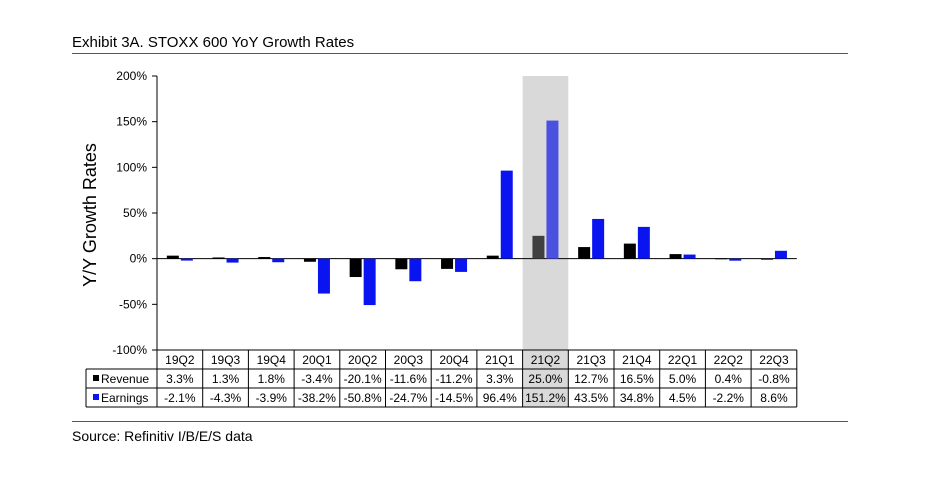 The image size is (944, 489). Describe the element at coordinates (591, 398) in the screenshot. I see `earnings-data-label: 43.5%` at that location.